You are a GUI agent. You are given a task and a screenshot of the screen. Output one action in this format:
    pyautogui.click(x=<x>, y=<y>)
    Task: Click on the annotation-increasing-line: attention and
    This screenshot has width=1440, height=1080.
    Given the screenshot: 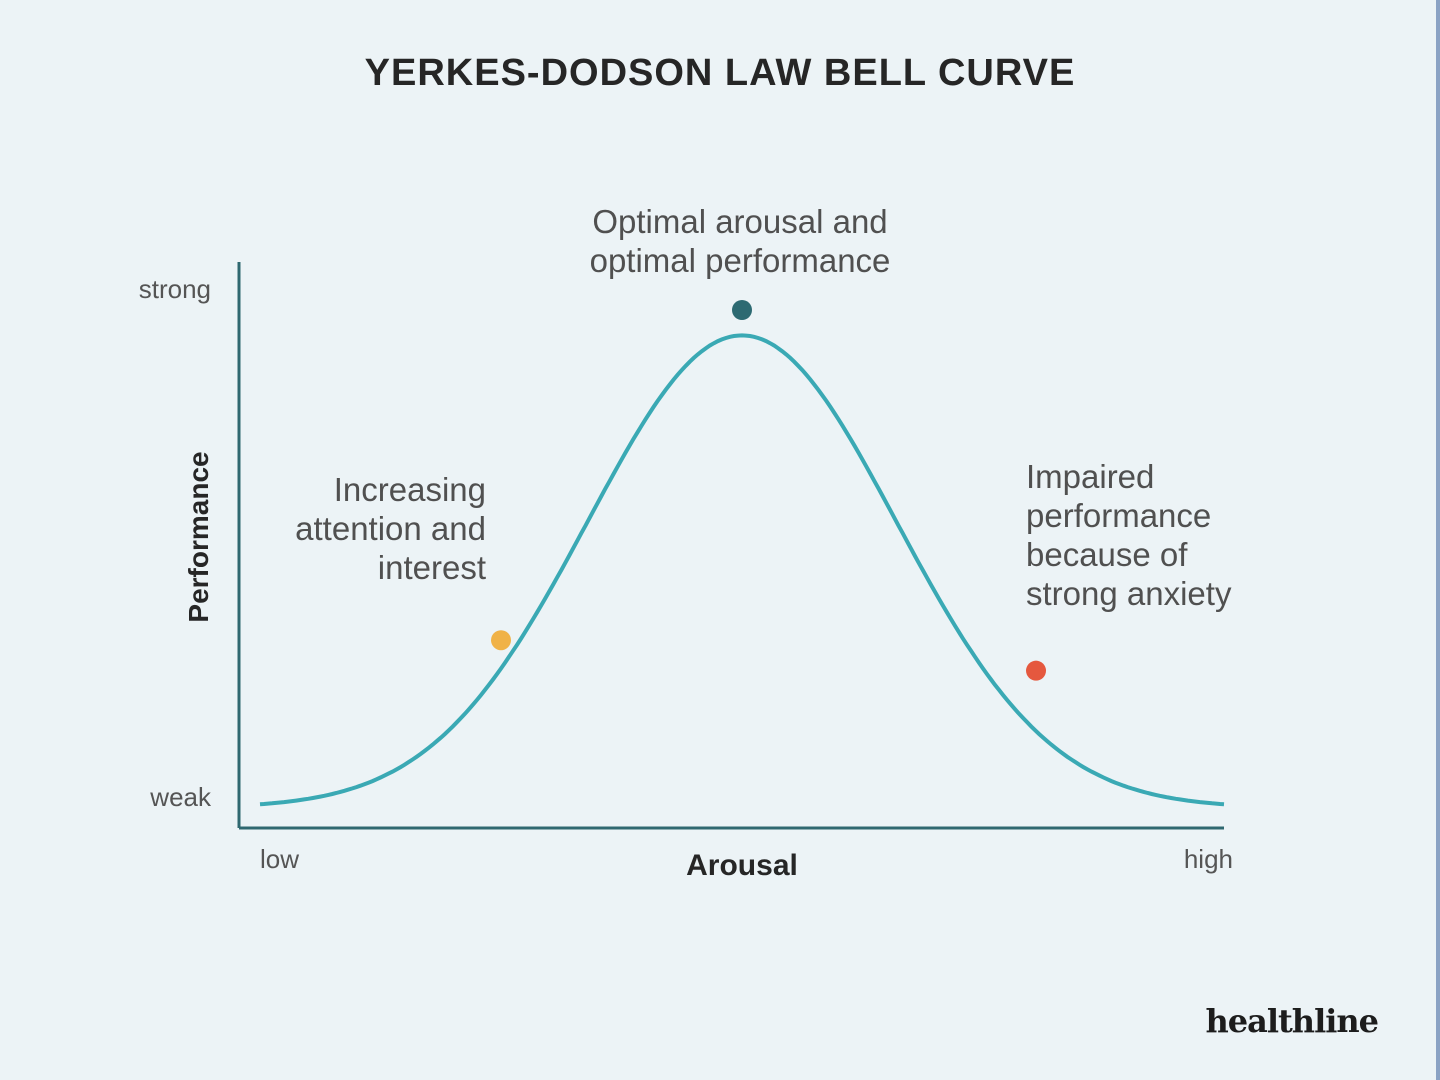 What is the action you would take?
    pyautogui.click(x=390, y=528)
    